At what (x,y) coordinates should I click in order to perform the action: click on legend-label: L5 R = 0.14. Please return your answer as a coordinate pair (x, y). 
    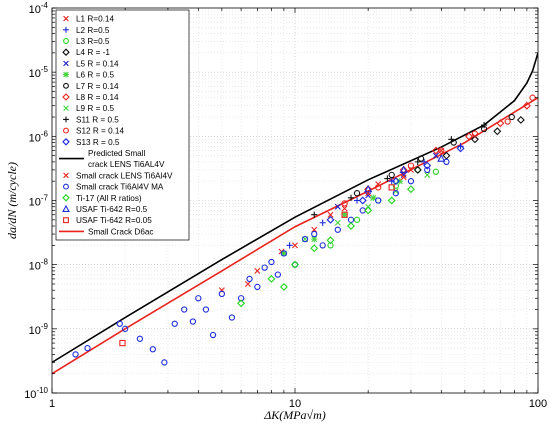
    Looking at the image, I should click on (97, 63).